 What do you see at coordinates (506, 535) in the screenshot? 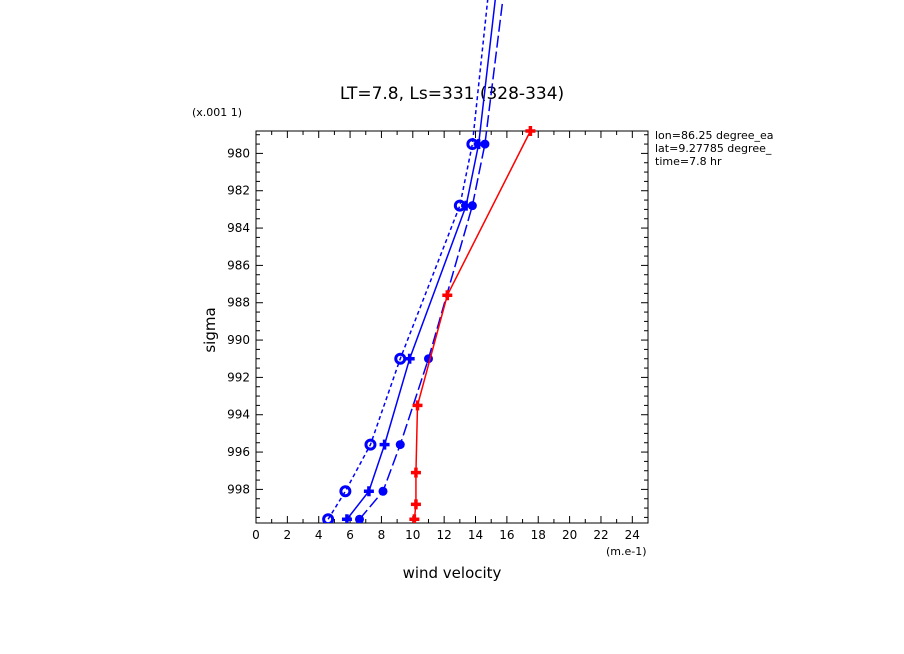
I see `x-tick-label: 16` at bounding box center [506, 535].